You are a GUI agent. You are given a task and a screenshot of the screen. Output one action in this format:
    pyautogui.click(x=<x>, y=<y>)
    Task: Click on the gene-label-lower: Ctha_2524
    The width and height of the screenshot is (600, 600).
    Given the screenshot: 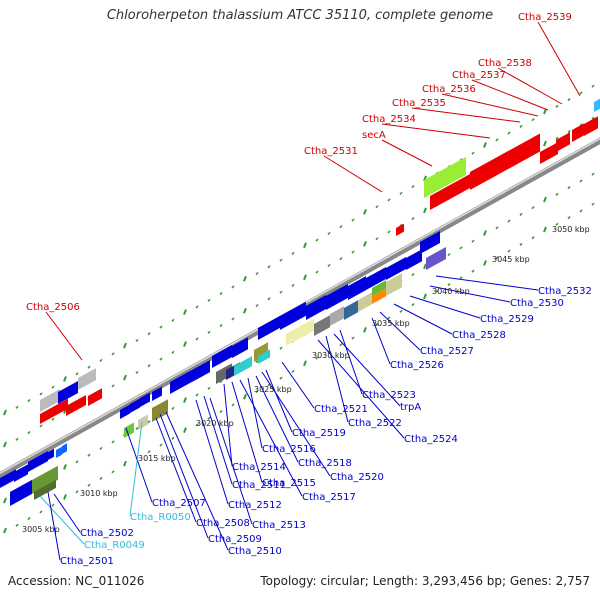 What is the action you would take?
    pyautogui.click(x=431, y=439)
    